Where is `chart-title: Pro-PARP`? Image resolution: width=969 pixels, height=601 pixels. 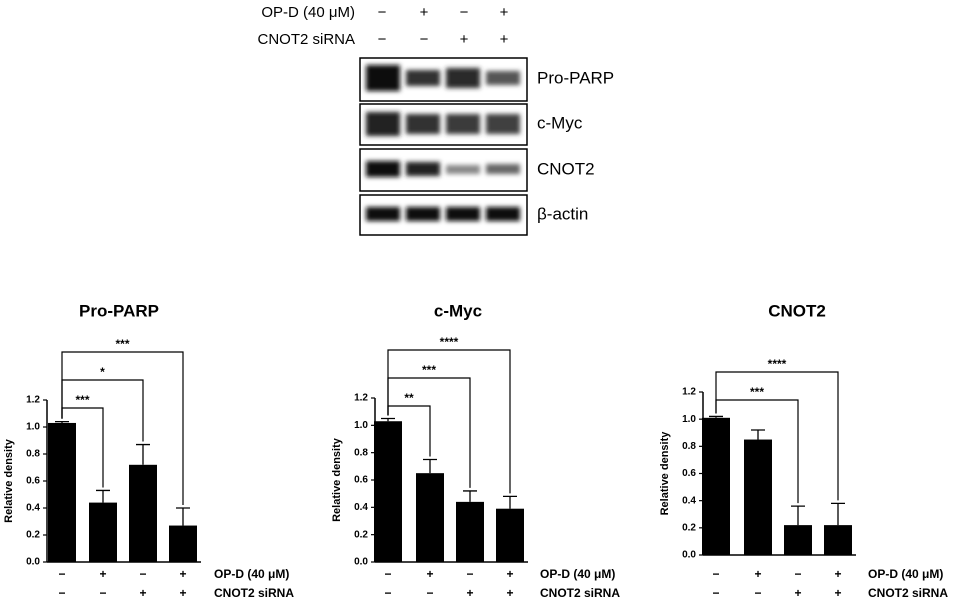
chart-title: Pro-PARP is located at coordinates (119, 310).